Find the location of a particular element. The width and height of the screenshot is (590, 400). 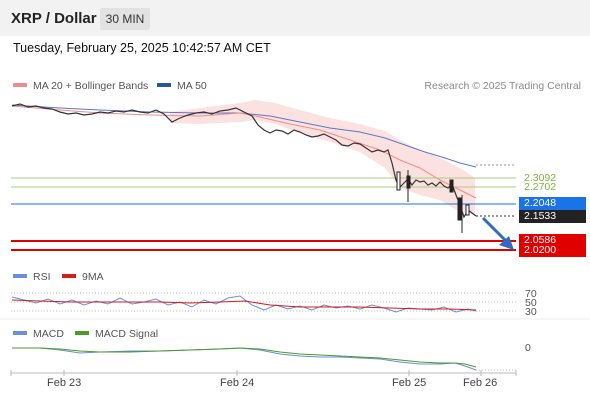

timeframe-button: 30 MIN is located at coordinates (125, 19).